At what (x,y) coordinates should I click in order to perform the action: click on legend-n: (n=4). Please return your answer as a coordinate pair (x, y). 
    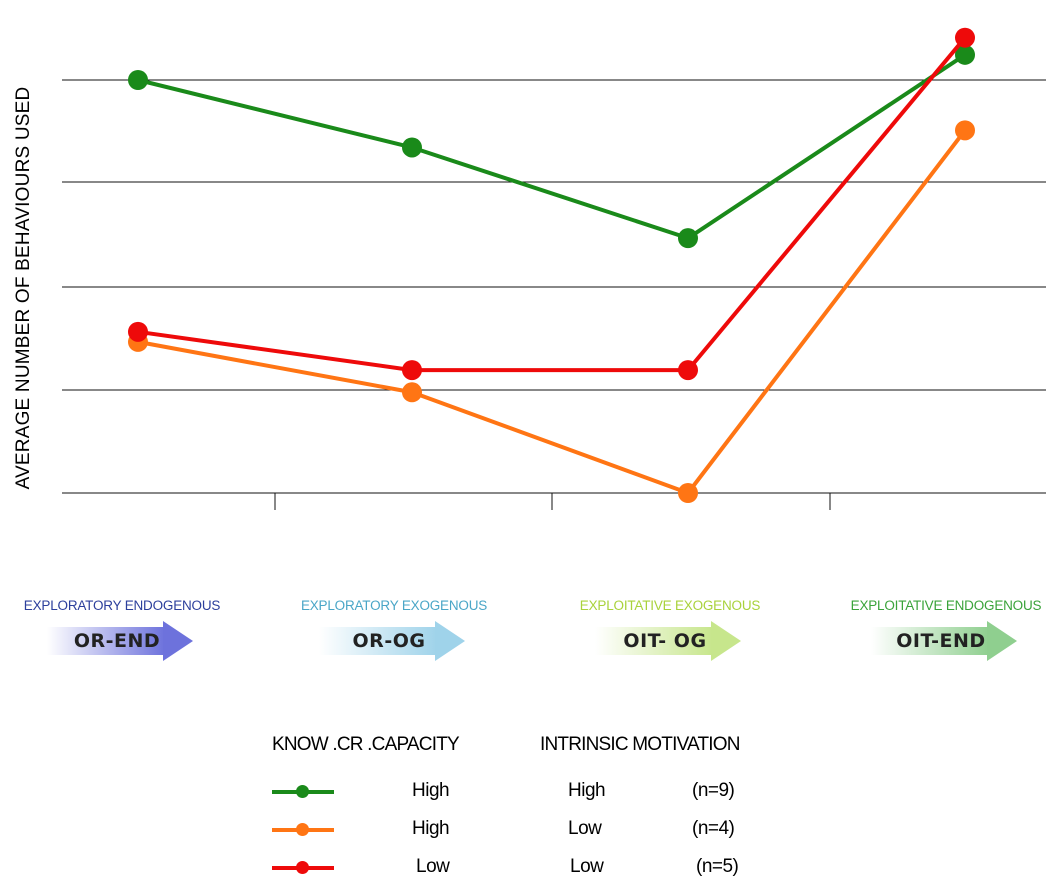
    Looking at the image, I should click on (713, 828).